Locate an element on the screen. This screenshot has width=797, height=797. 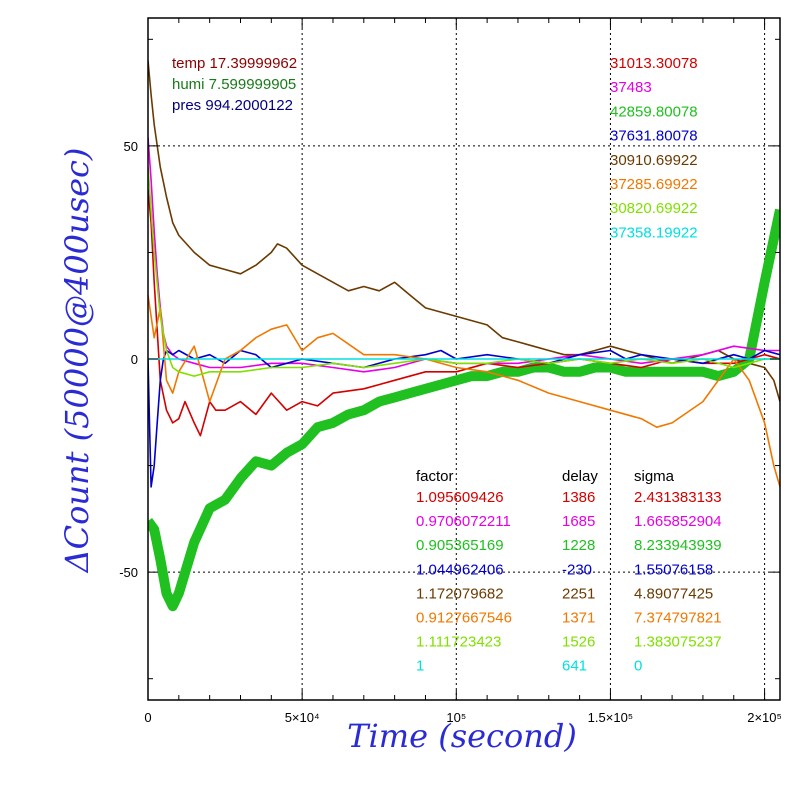
y-tick-label: 0 is located at coordinates (134, 359).